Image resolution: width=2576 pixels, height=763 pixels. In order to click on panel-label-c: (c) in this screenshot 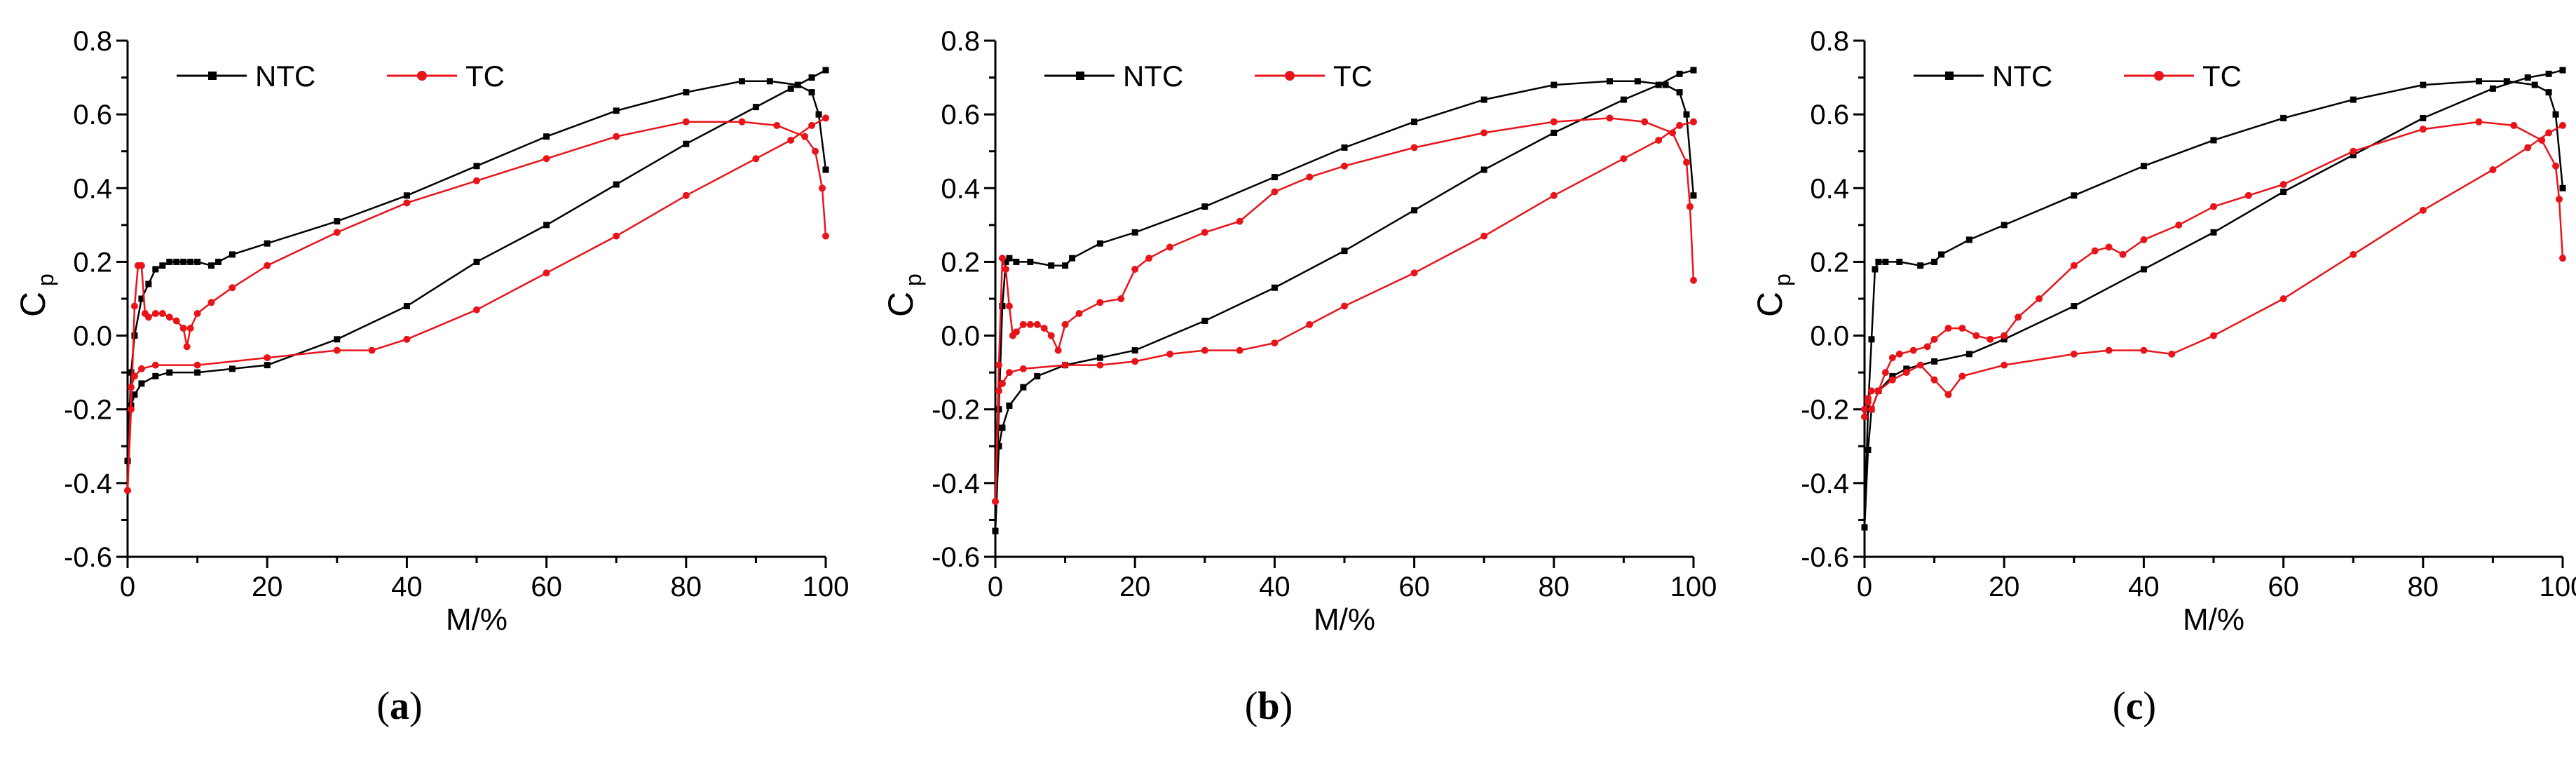, I will do `click(2134, 706)`.